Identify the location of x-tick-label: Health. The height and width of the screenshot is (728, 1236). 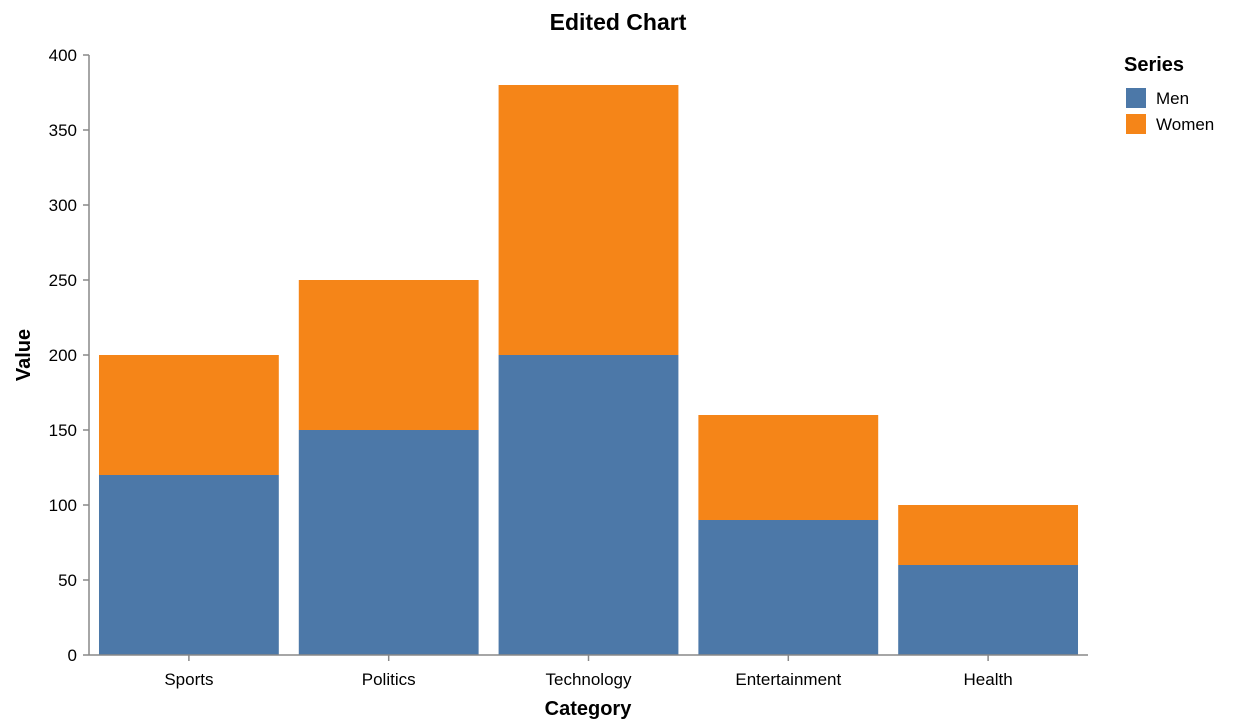
(988, 679).